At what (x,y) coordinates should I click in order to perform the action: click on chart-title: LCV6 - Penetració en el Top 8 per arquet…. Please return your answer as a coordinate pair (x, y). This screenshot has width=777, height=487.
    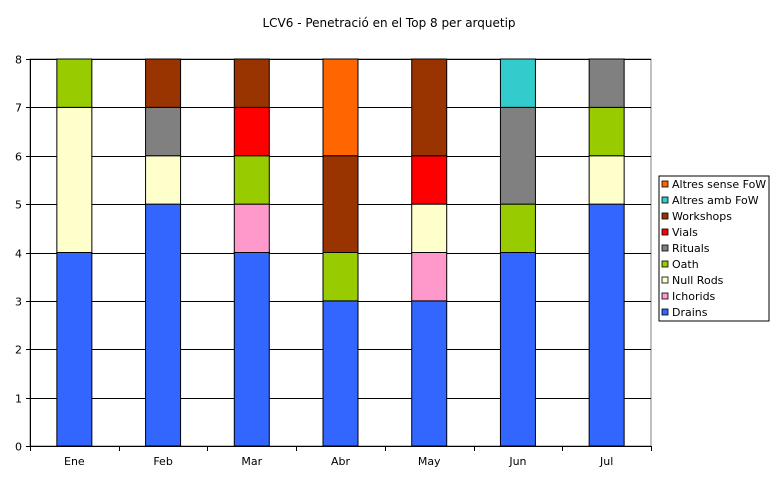
    Looking at the image, I should click on (388, 23).